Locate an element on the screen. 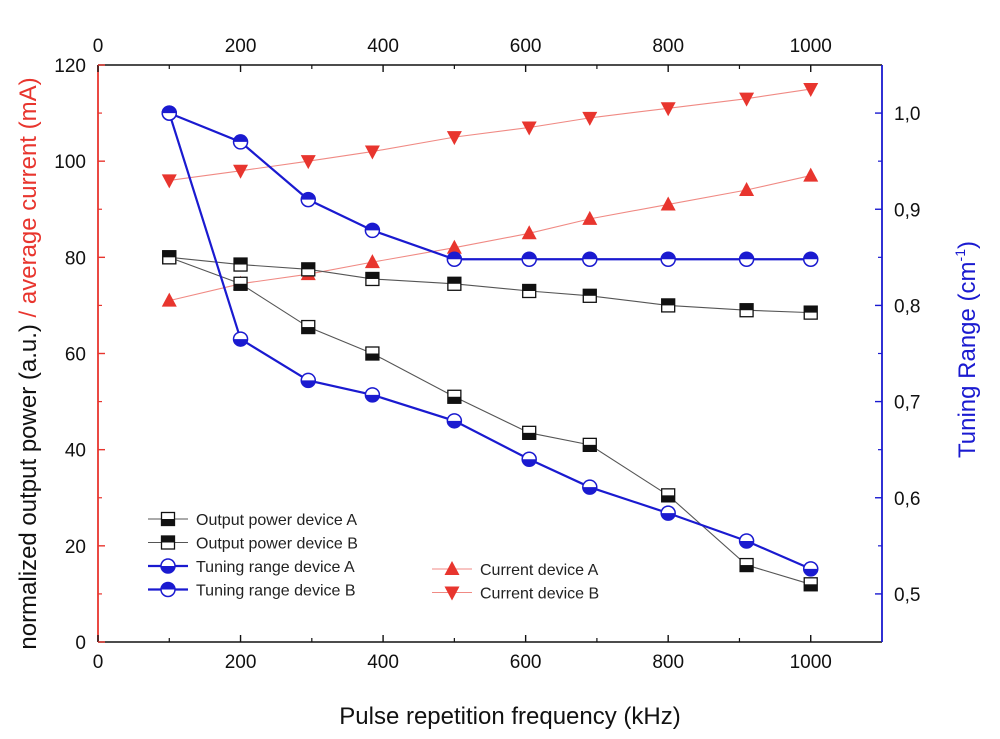  legend-item: Tuning range device A is located at coordinates (251, 567).